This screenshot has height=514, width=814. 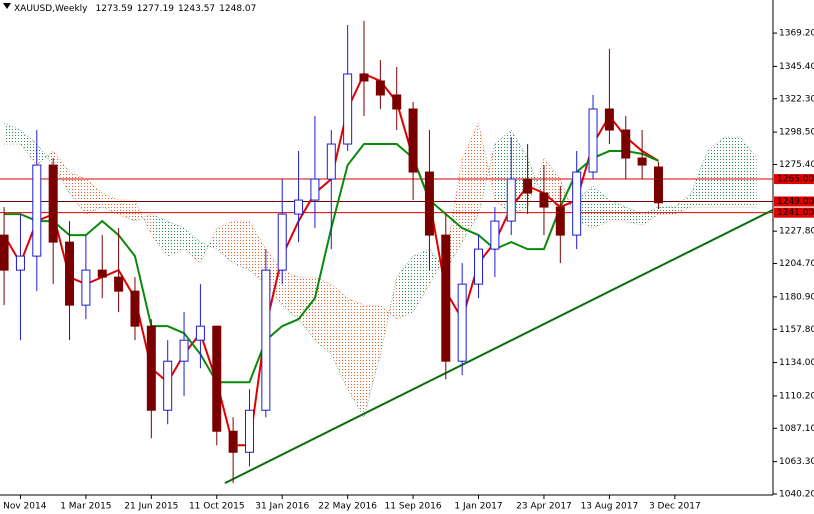 I want to click on y-tick-label: 1063.30, so click(x=796, y=462).